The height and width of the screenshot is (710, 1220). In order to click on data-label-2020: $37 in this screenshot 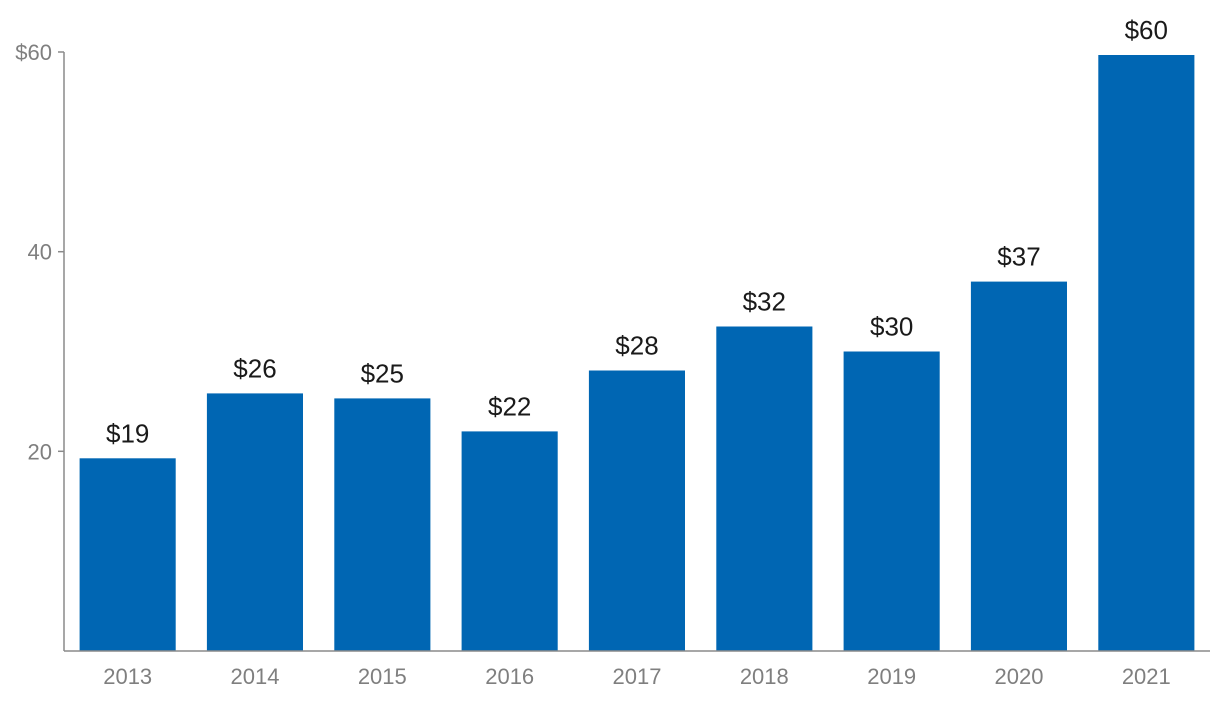, I will do `click(1018, 257)`.